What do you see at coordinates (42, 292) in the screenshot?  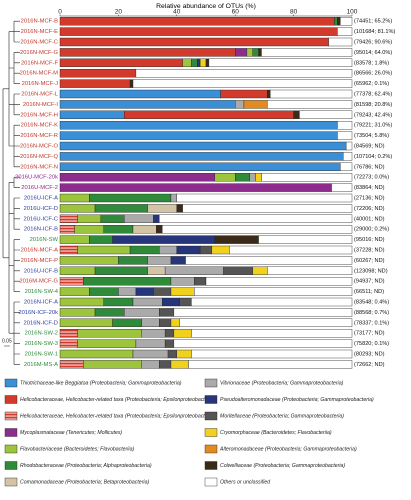 I see `sample-label: 2016N-SW-4` at bounding box center [42, 292].